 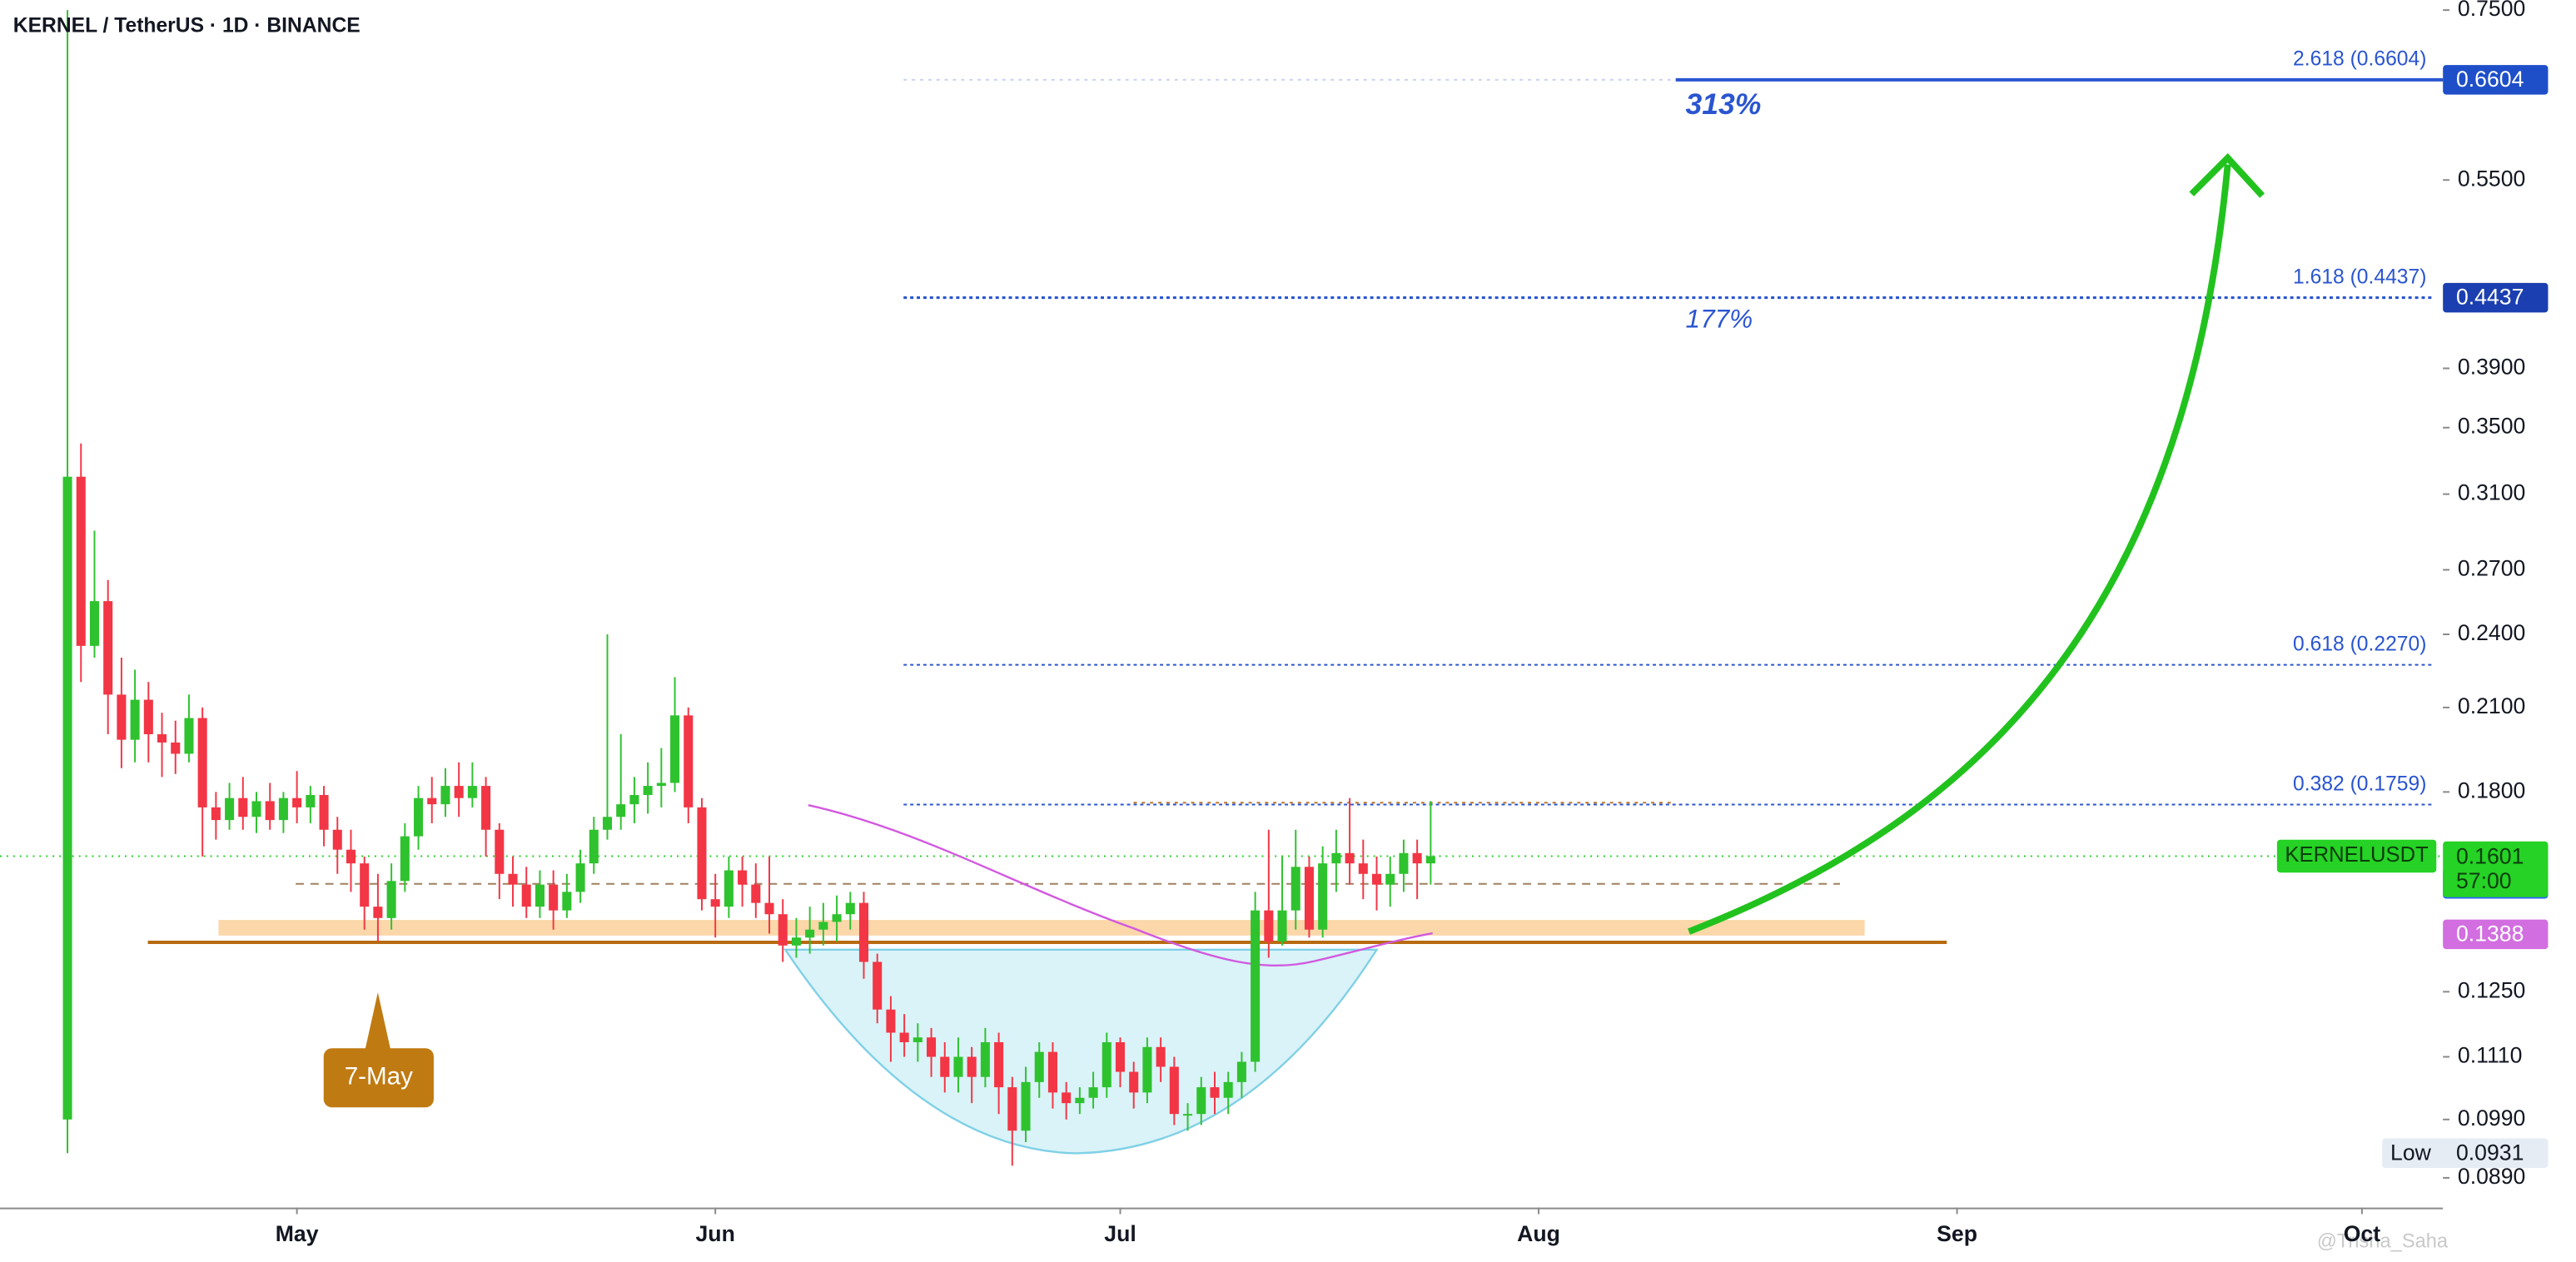 I want to click on last-price-badge, so click(x=2496, y=869).